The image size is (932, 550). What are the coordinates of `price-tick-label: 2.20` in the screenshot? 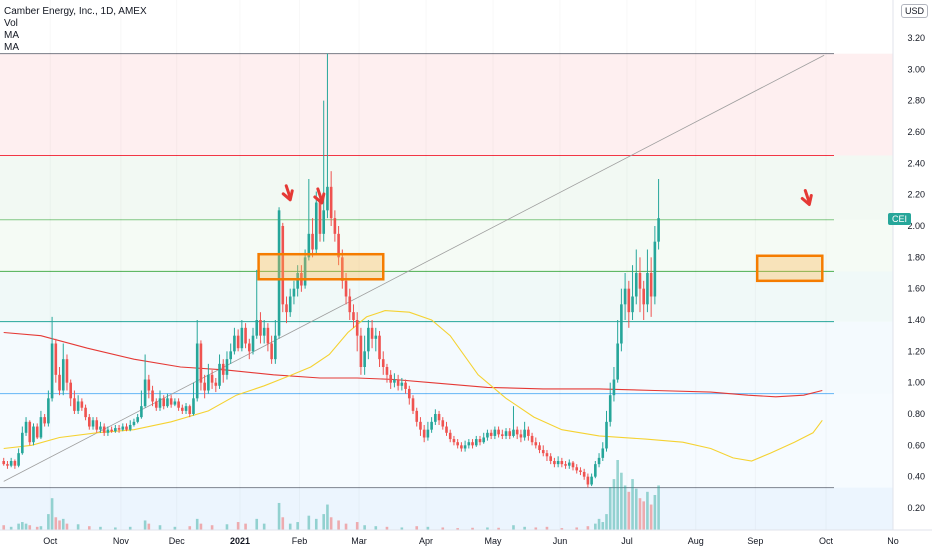 It's located at (916, 195).